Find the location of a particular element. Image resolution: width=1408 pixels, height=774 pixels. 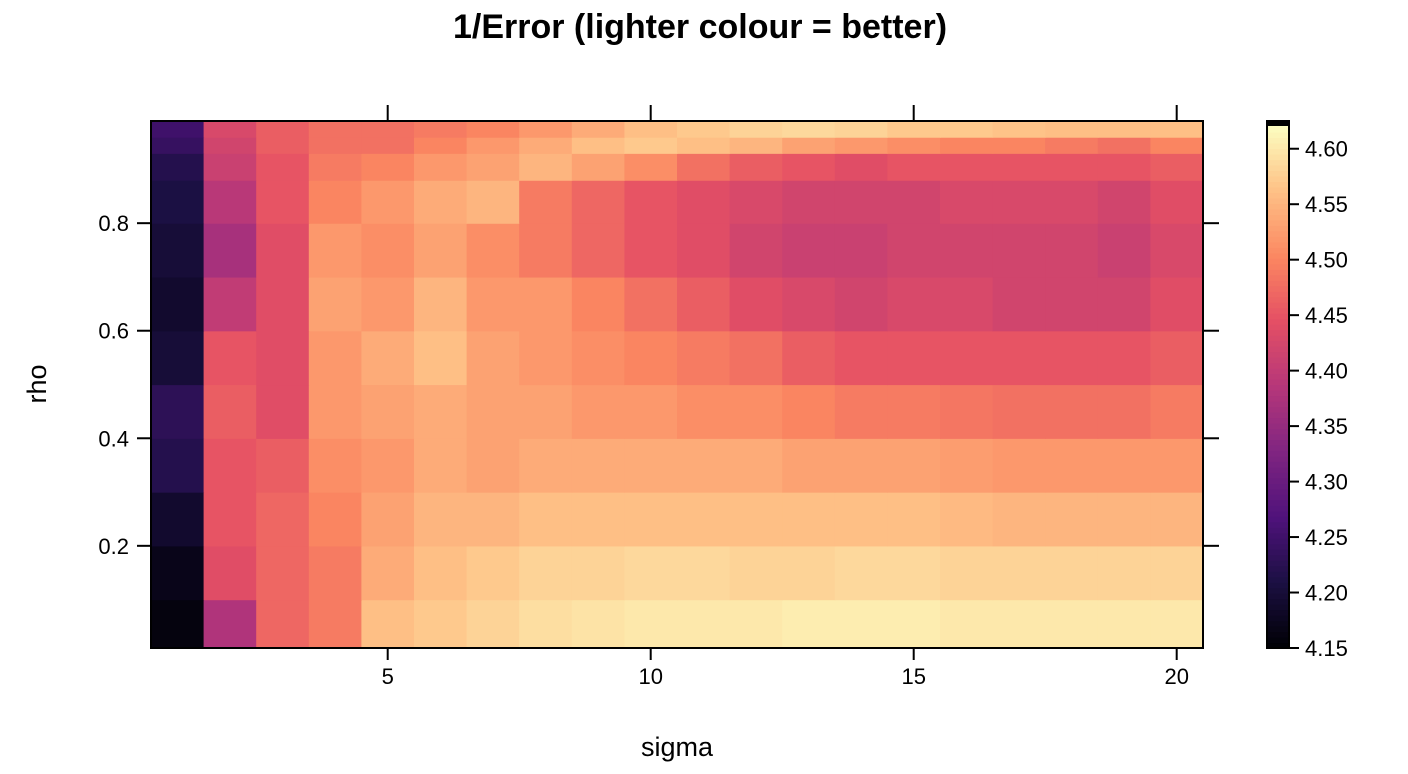

color-key-label: 4.35 is located at coordinates (1326, 426).